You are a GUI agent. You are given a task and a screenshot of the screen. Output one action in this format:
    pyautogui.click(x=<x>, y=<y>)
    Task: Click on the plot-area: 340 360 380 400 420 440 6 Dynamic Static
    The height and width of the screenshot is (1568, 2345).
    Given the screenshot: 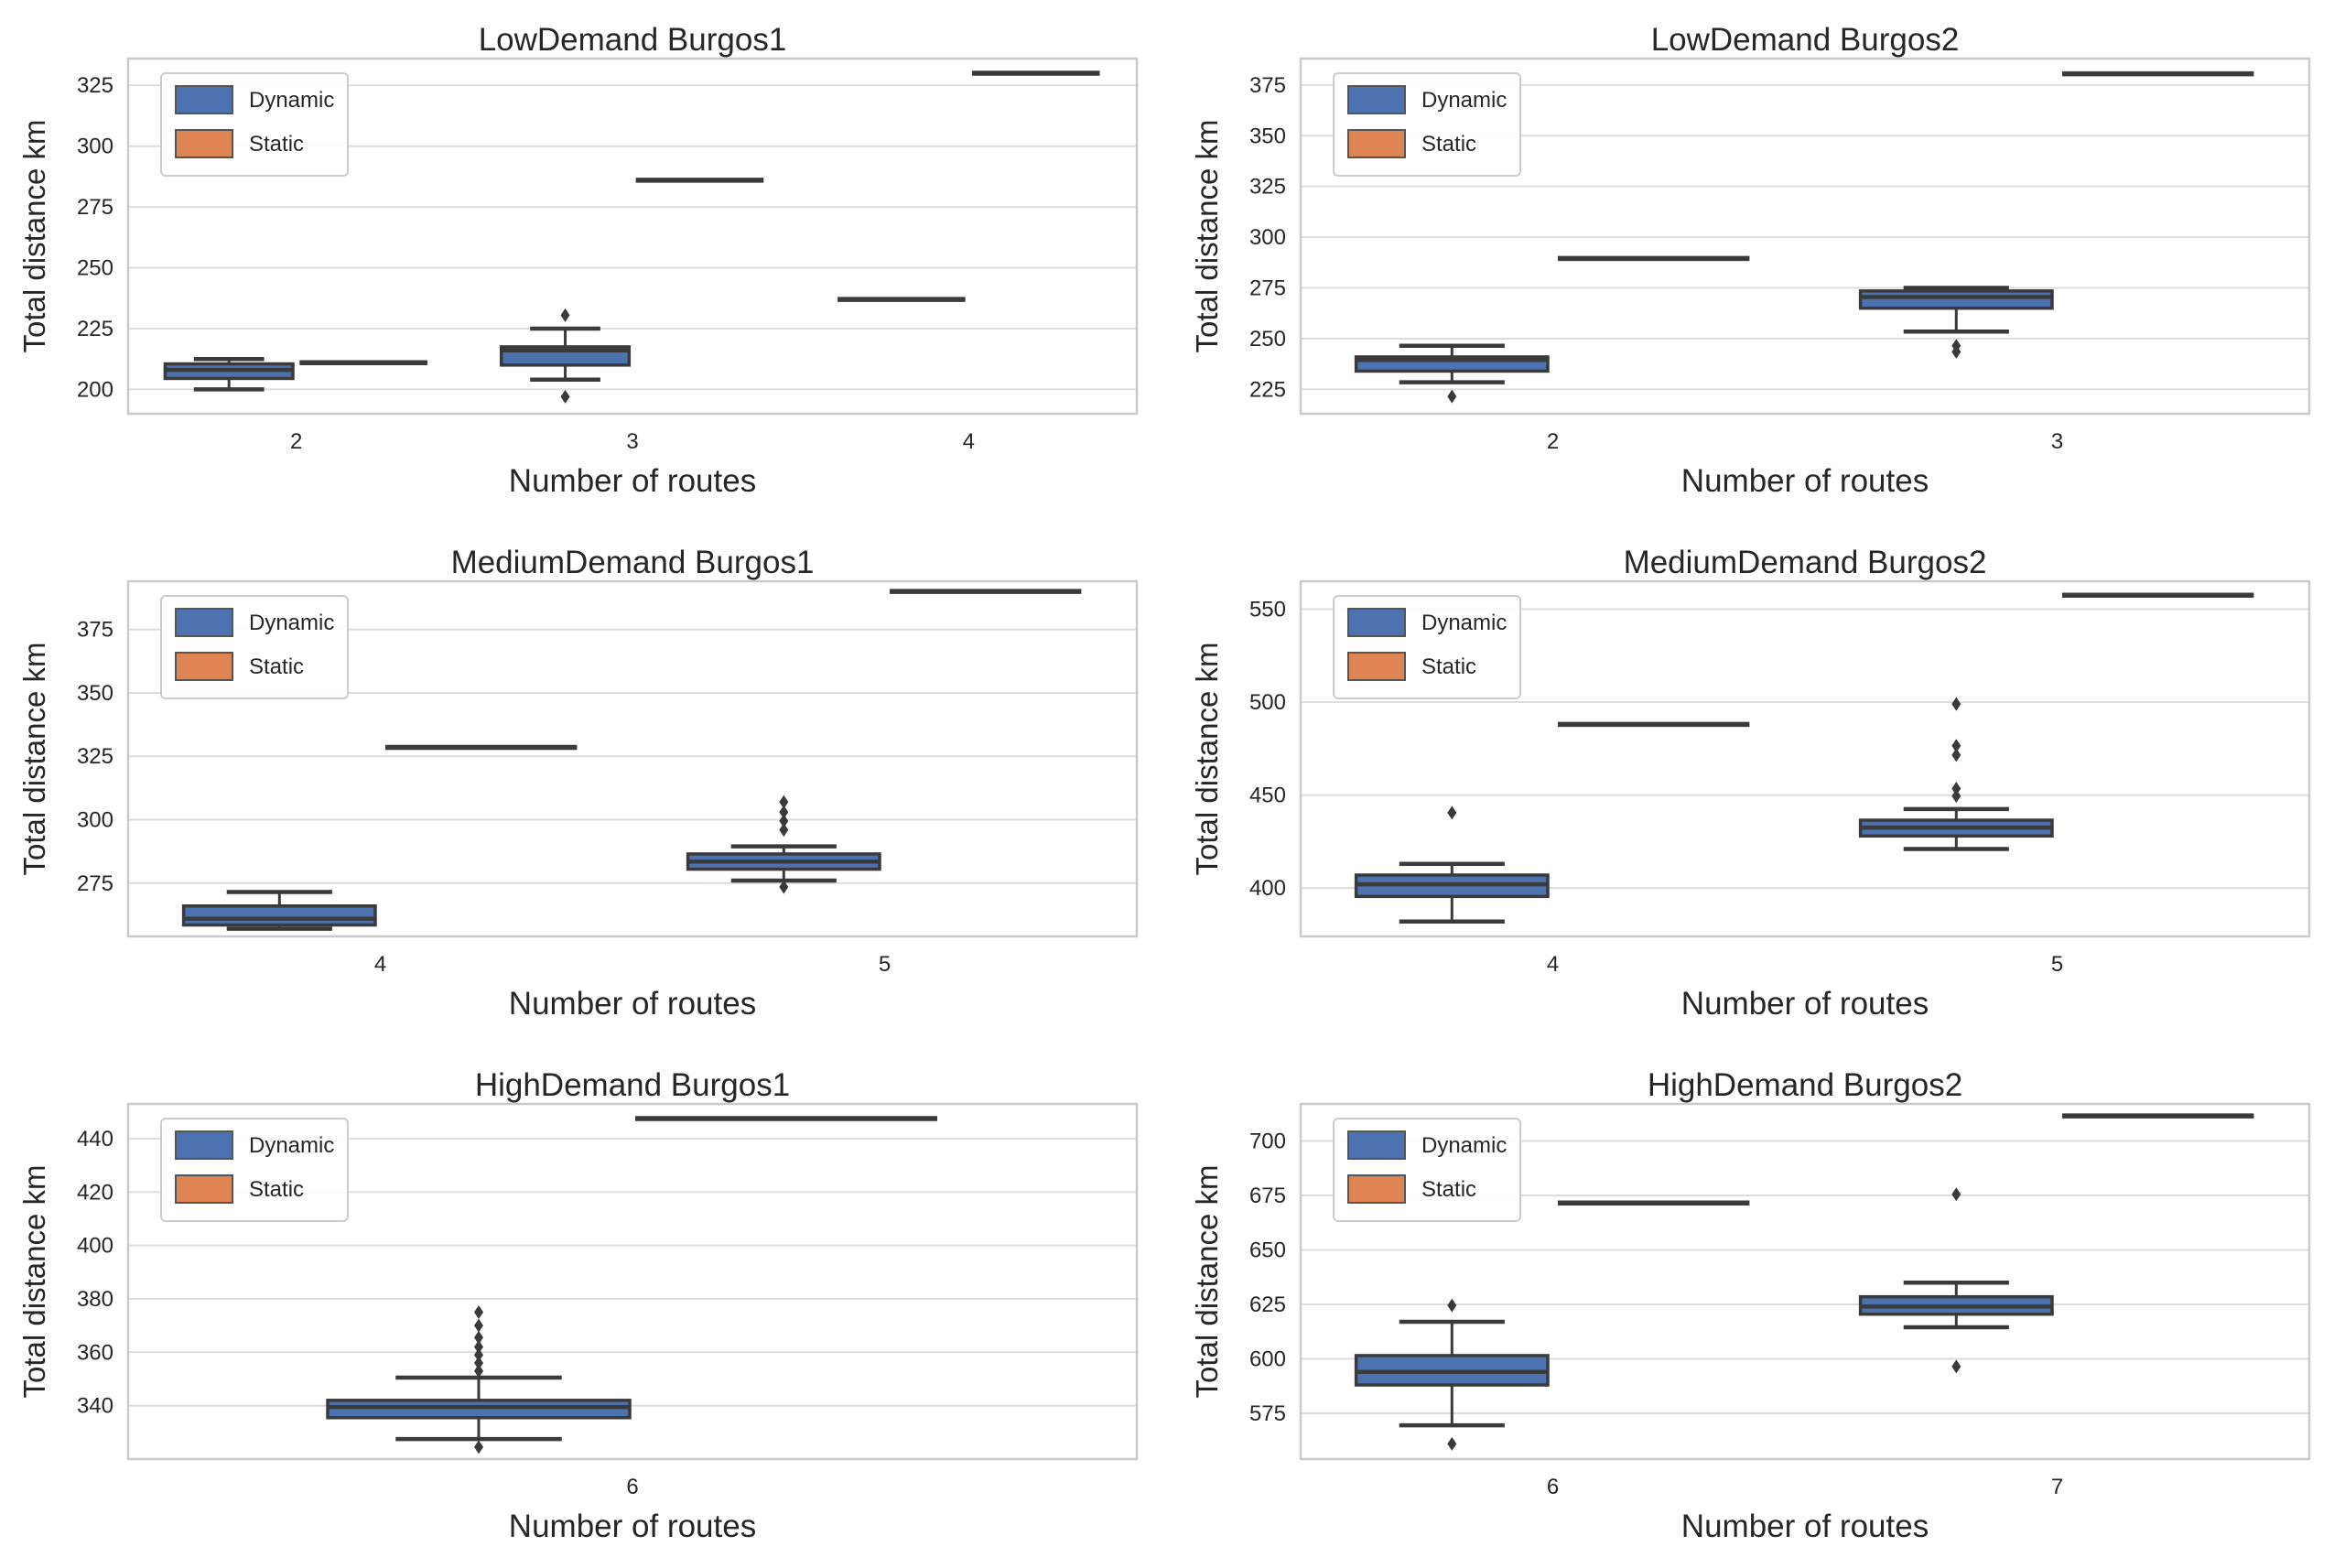 What is the action you would take?
    pyautogui.click(x=608, y=1301)
    